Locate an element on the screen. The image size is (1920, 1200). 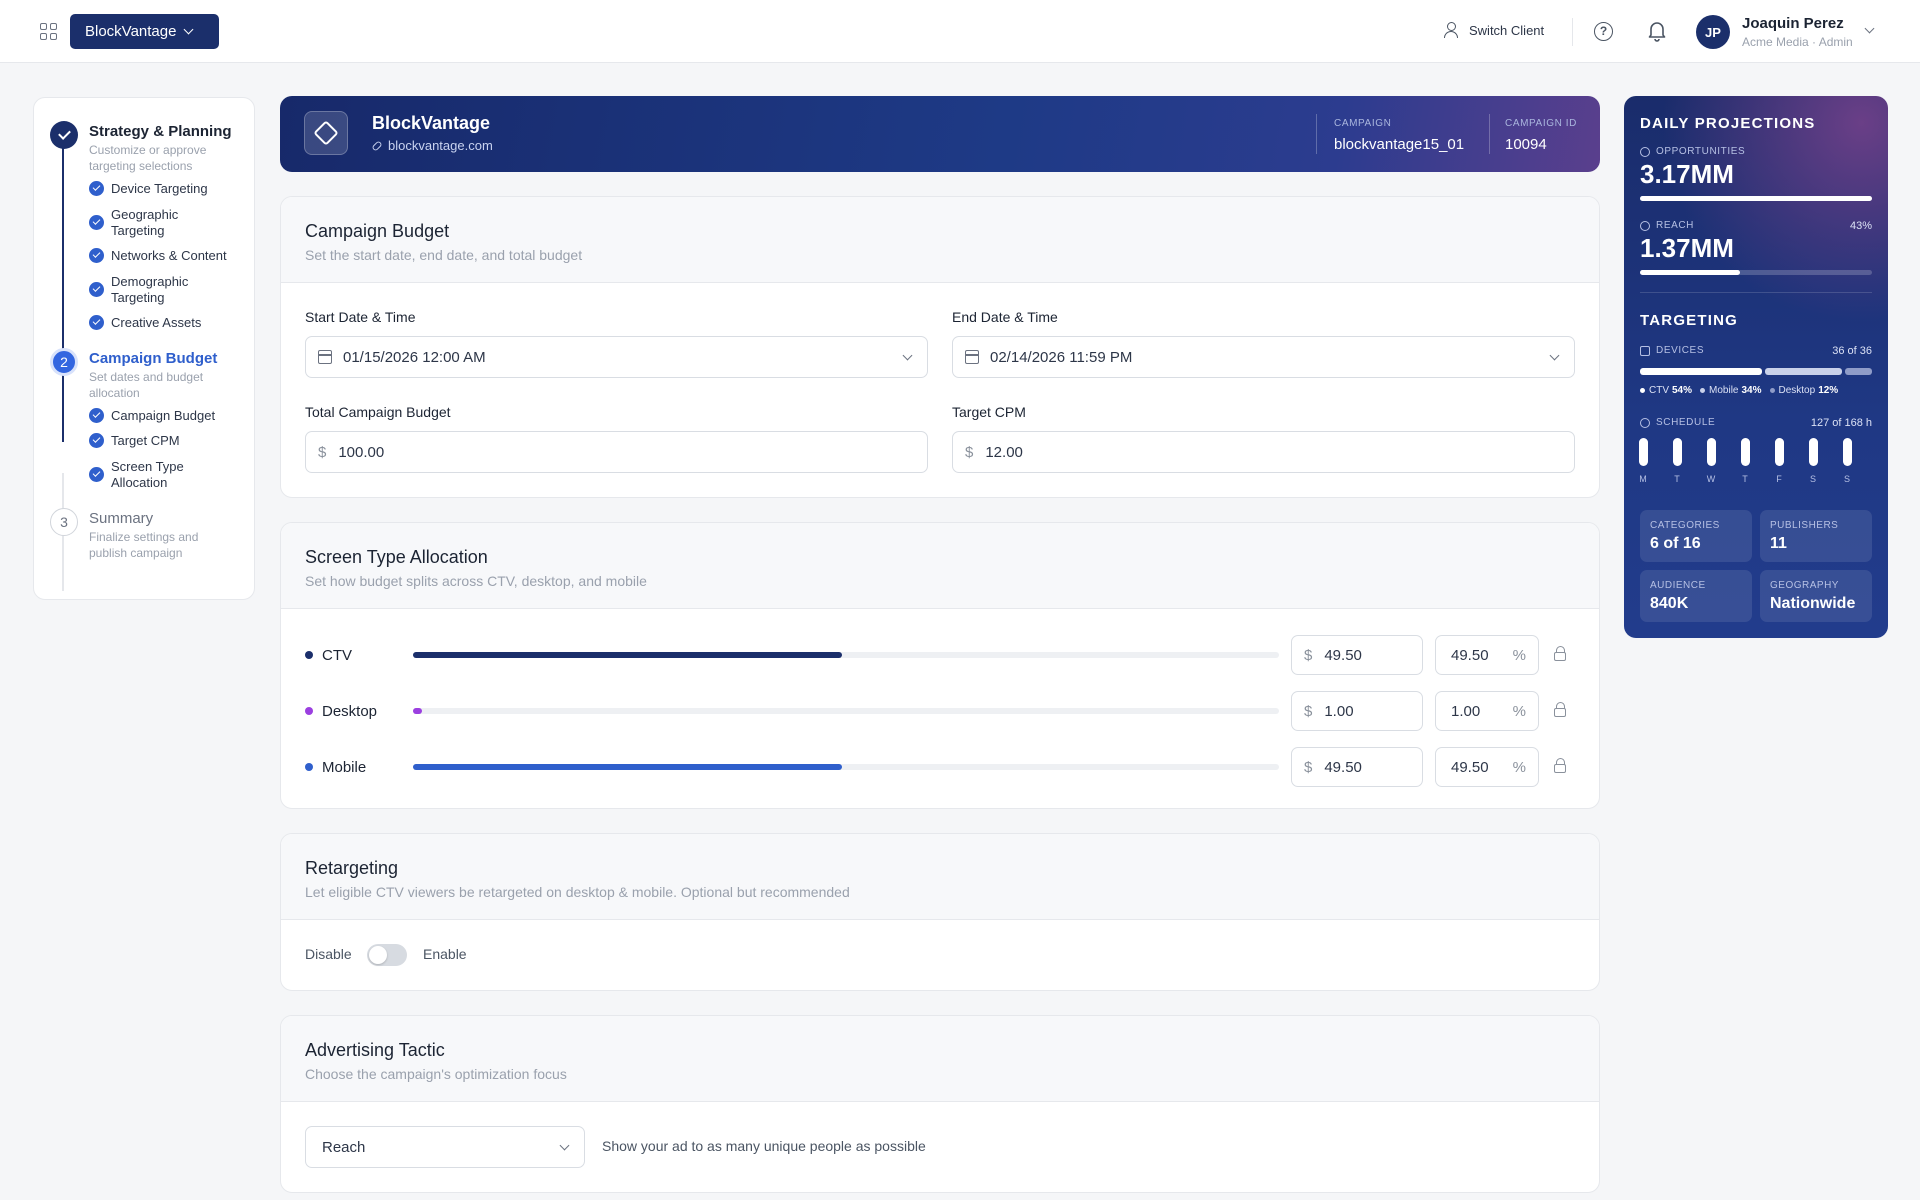
enable-label: Enable is located at coordinates (445, 954).